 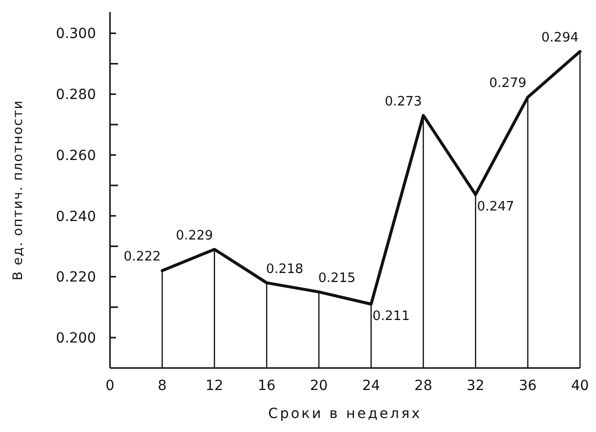 I want to click on y-tick-label: 0.220, so click(x=76, y=278).